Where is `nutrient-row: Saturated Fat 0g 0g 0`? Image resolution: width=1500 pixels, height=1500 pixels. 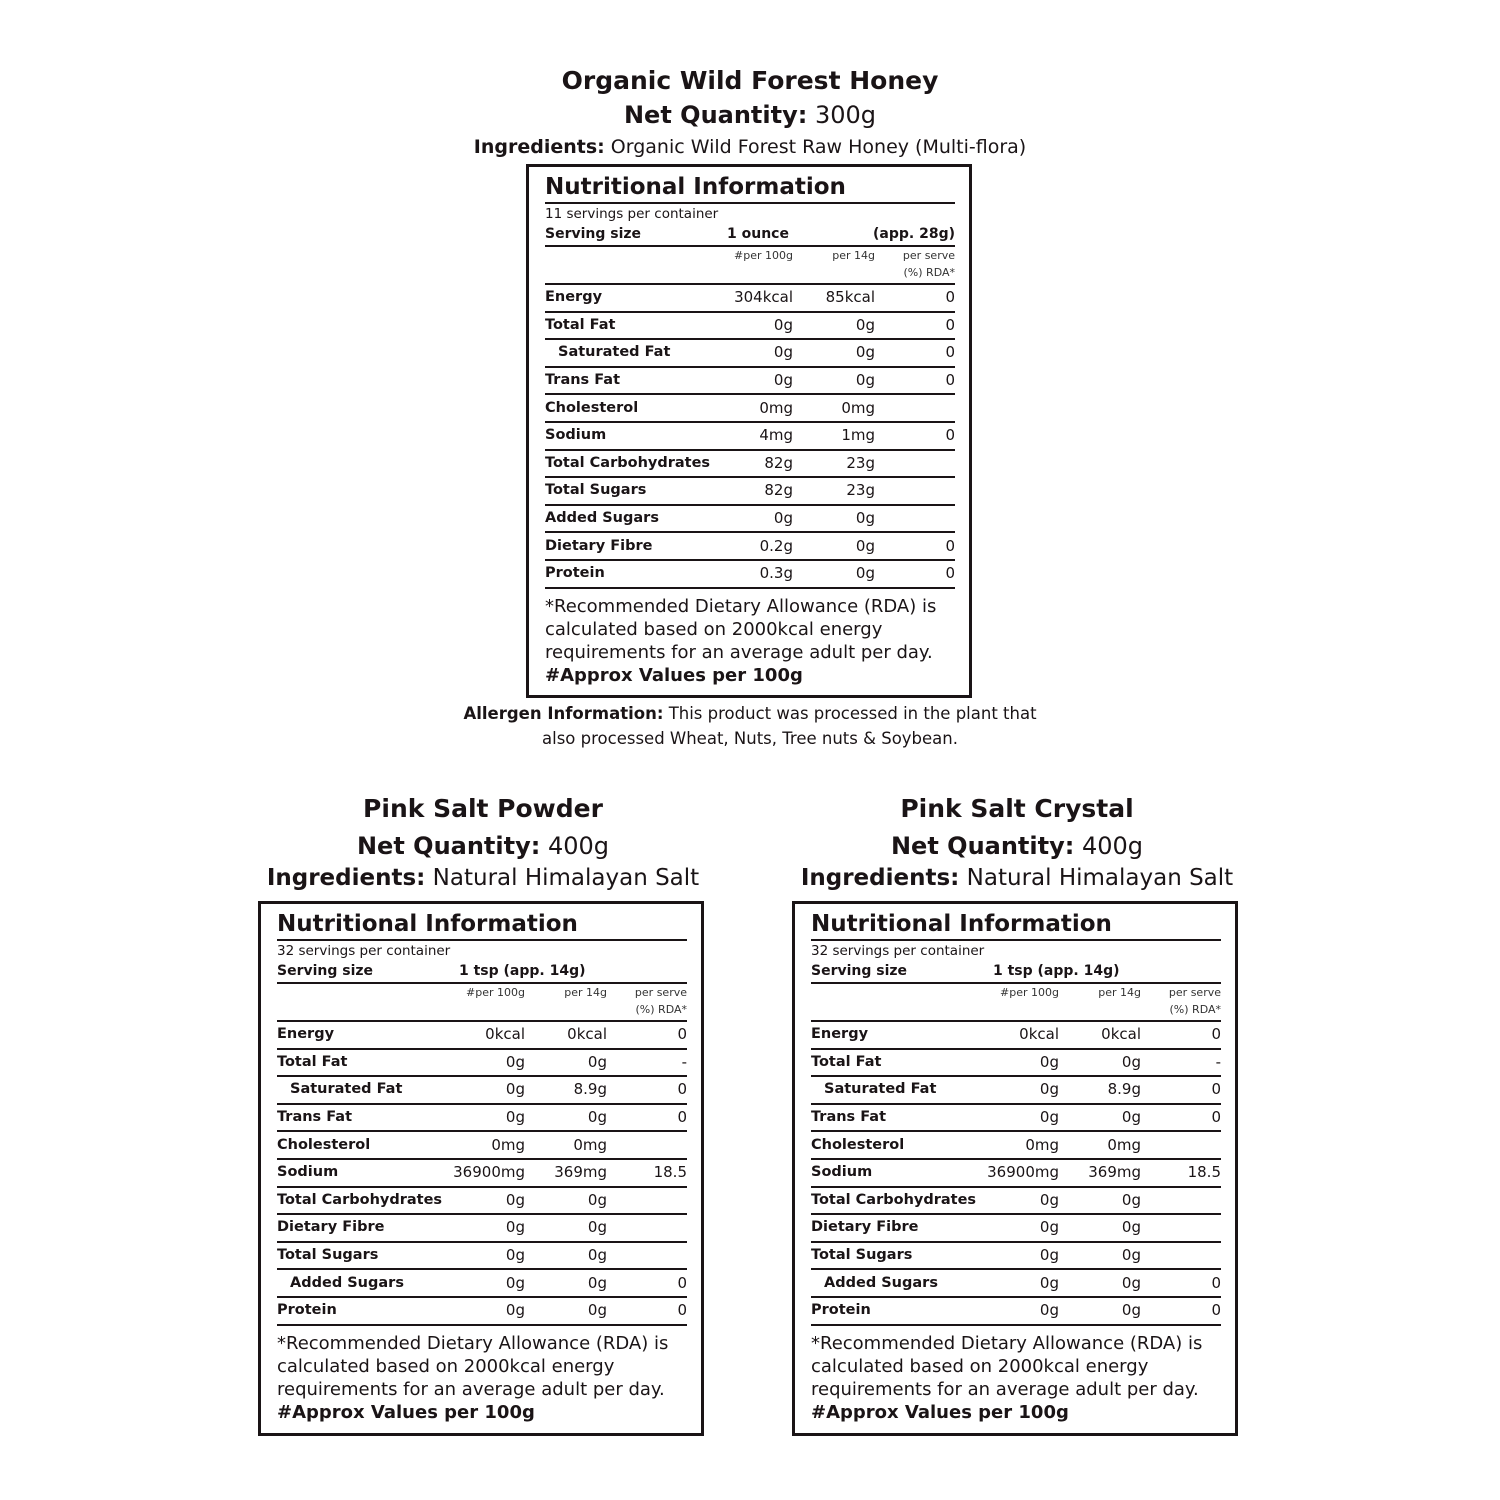 nutrient-row: Saturated Fat 0g 0g 0 is located at coordinates (750, 354).